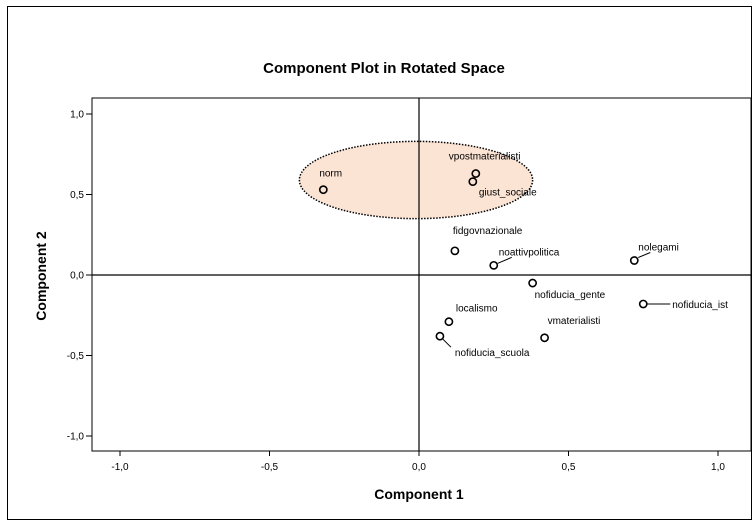  What do you see at coordinates (574, 321) in the screenshot?
I see `point-label: vmaterialisti` at bounding box center [574, 321].